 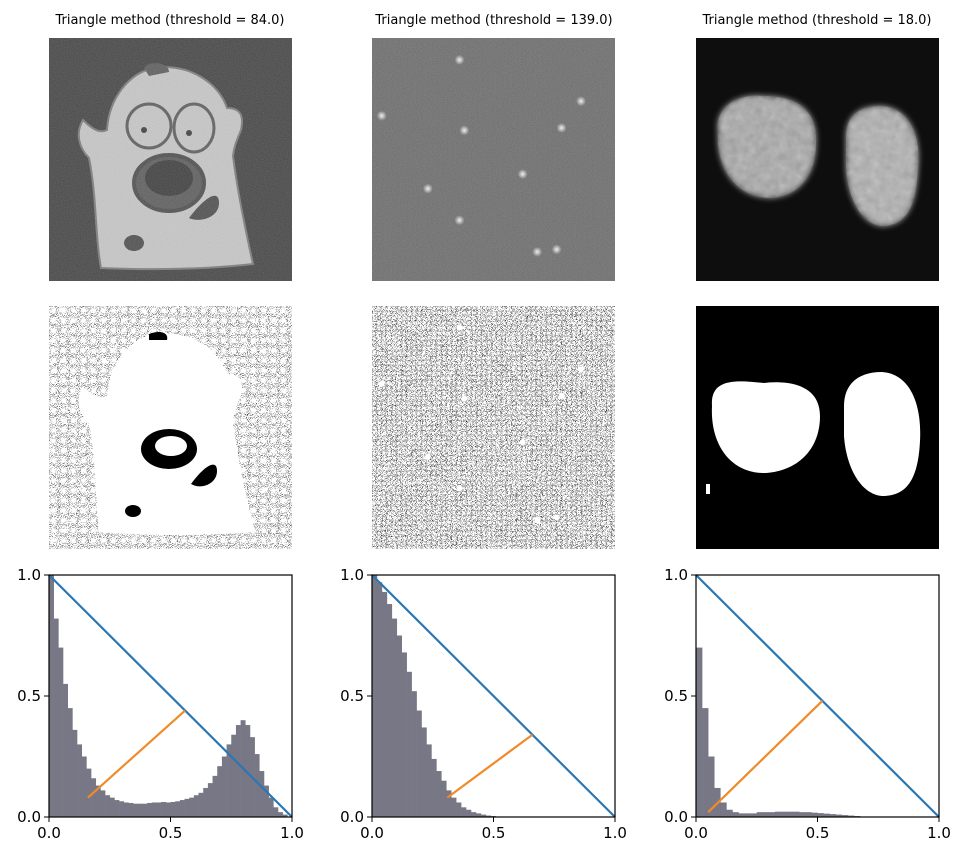 I want to click on original-image-spots, so click(x=493, y=159).